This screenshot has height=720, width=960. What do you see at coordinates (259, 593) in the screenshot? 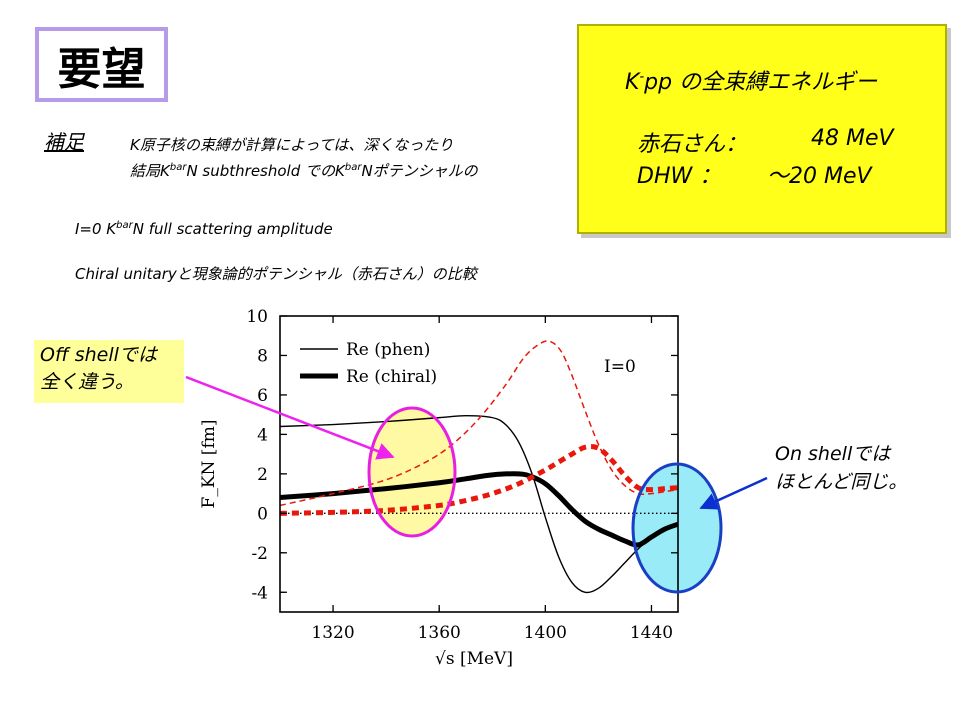
I see `y-tick-label-0: -4` at bounding box center [259, 593].